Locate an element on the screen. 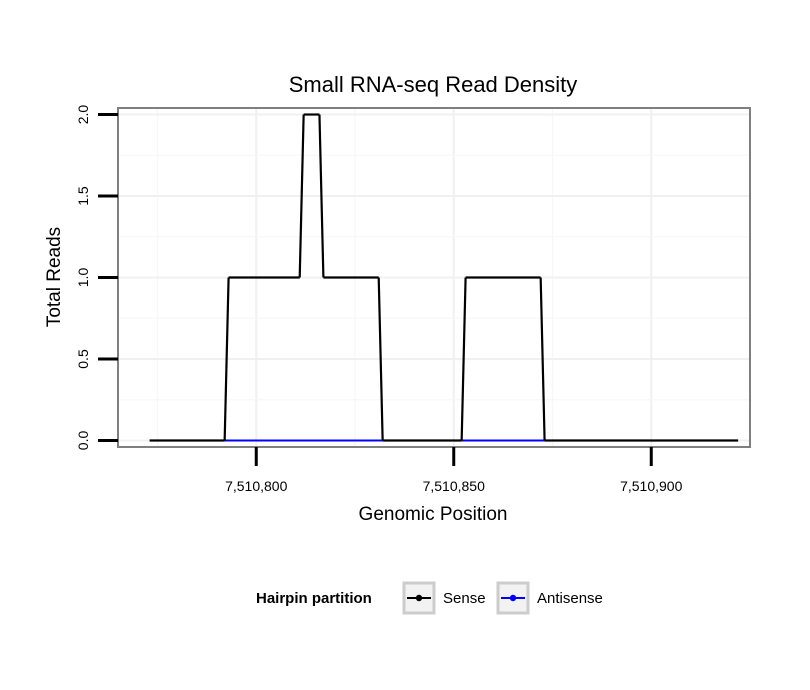  y-tick-label: 0.5 is located at coordinates (83, 359).